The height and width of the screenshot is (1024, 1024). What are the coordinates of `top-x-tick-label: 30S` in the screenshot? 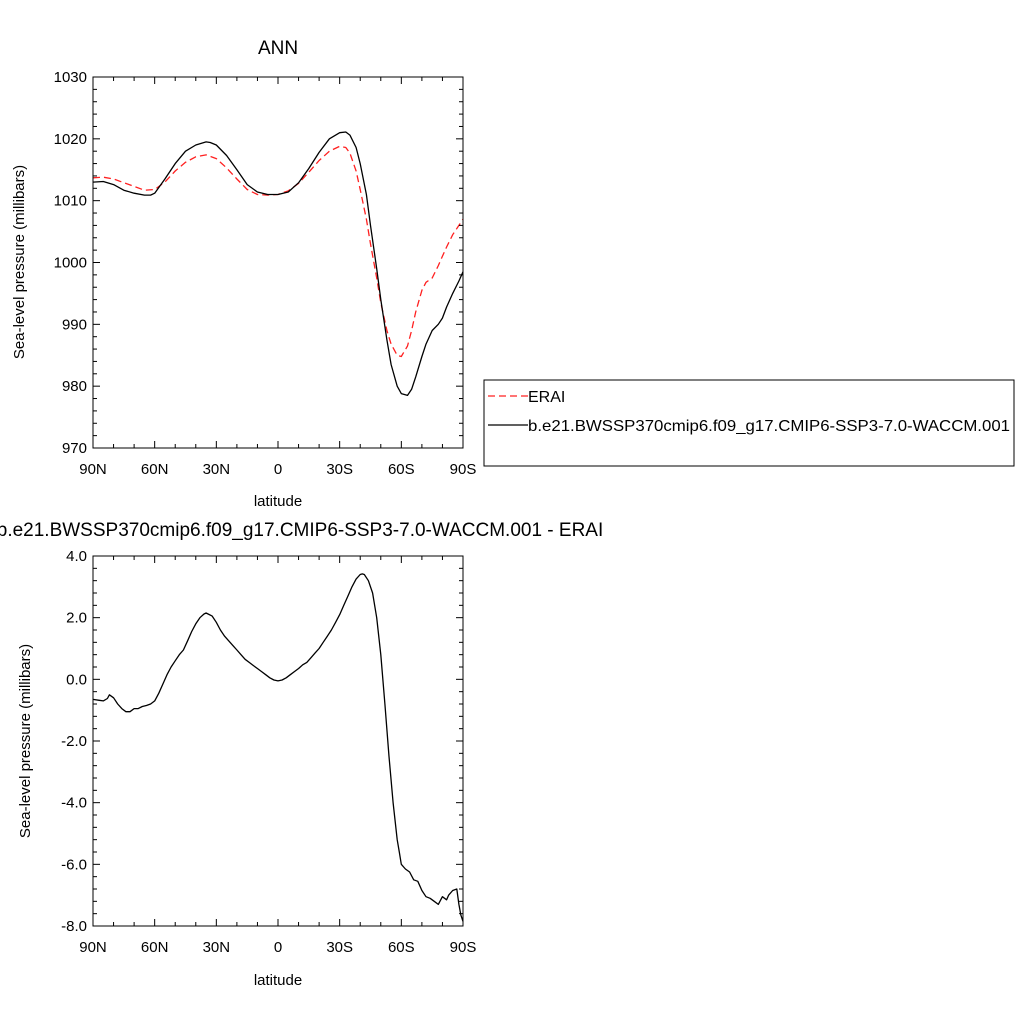 It's located at (339, 469).